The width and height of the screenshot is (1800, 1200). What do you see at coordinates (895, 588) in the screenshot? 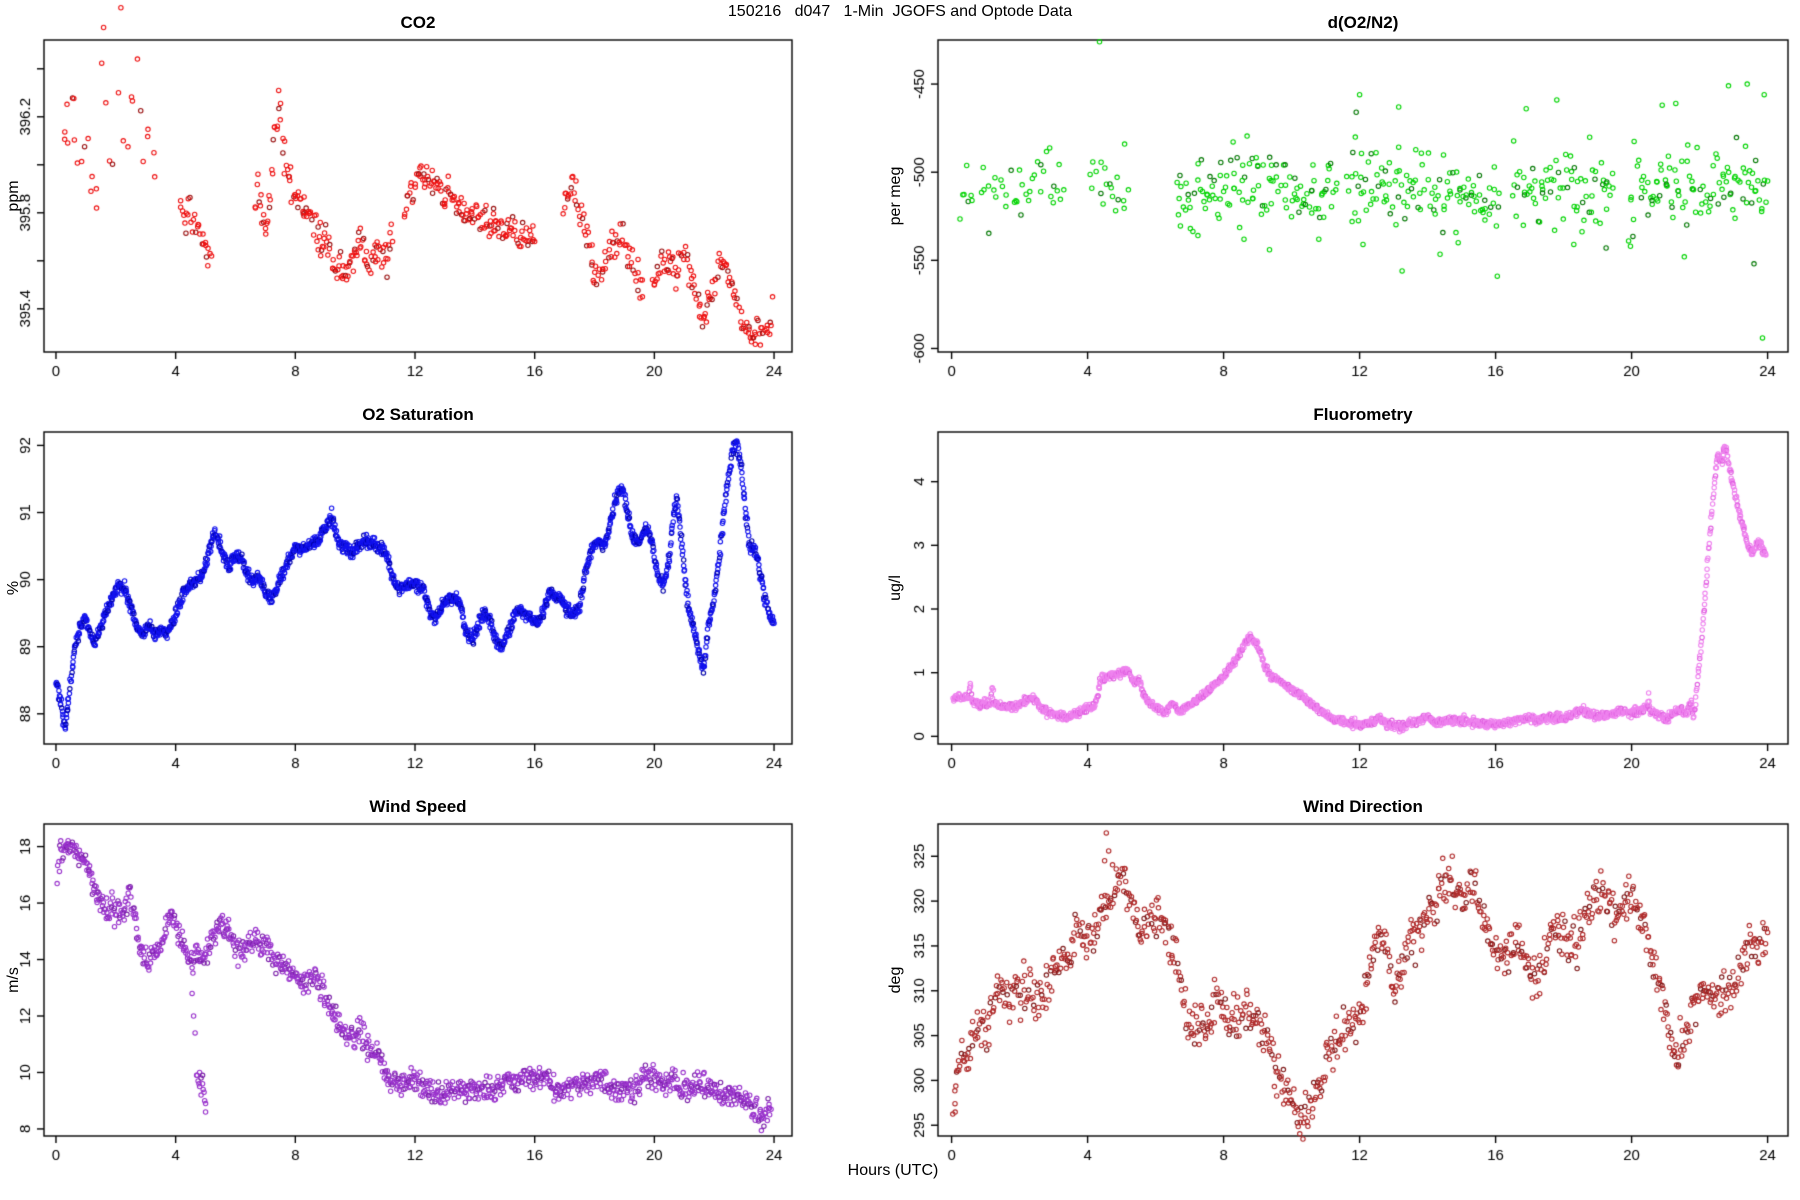
I see `y-axis-label-ugl: ug/l` at bounding box center [895, 588].